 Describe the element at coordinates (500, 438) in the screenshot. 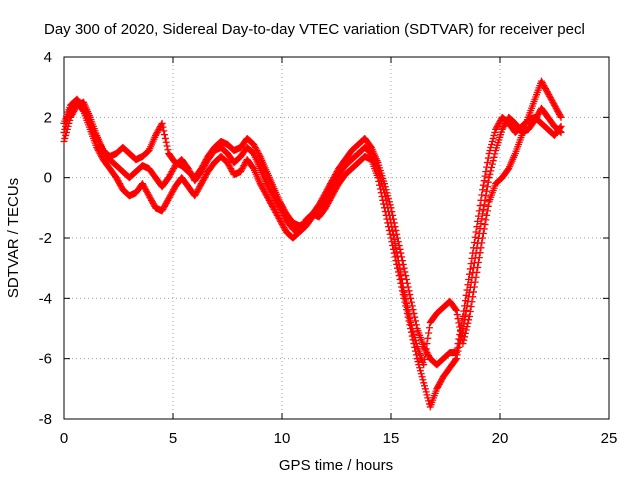

I see `x-tick-label: 20` at that location.